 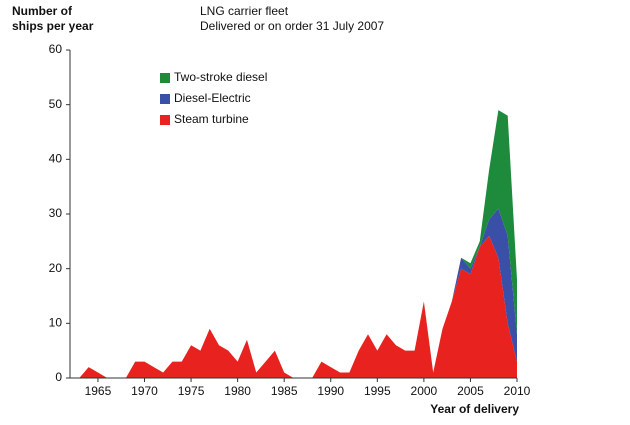 What do you see at coordinates (330, 391) in the screenshot?
I see `x-tick-label: 1990` at bounding box center [330, 391].